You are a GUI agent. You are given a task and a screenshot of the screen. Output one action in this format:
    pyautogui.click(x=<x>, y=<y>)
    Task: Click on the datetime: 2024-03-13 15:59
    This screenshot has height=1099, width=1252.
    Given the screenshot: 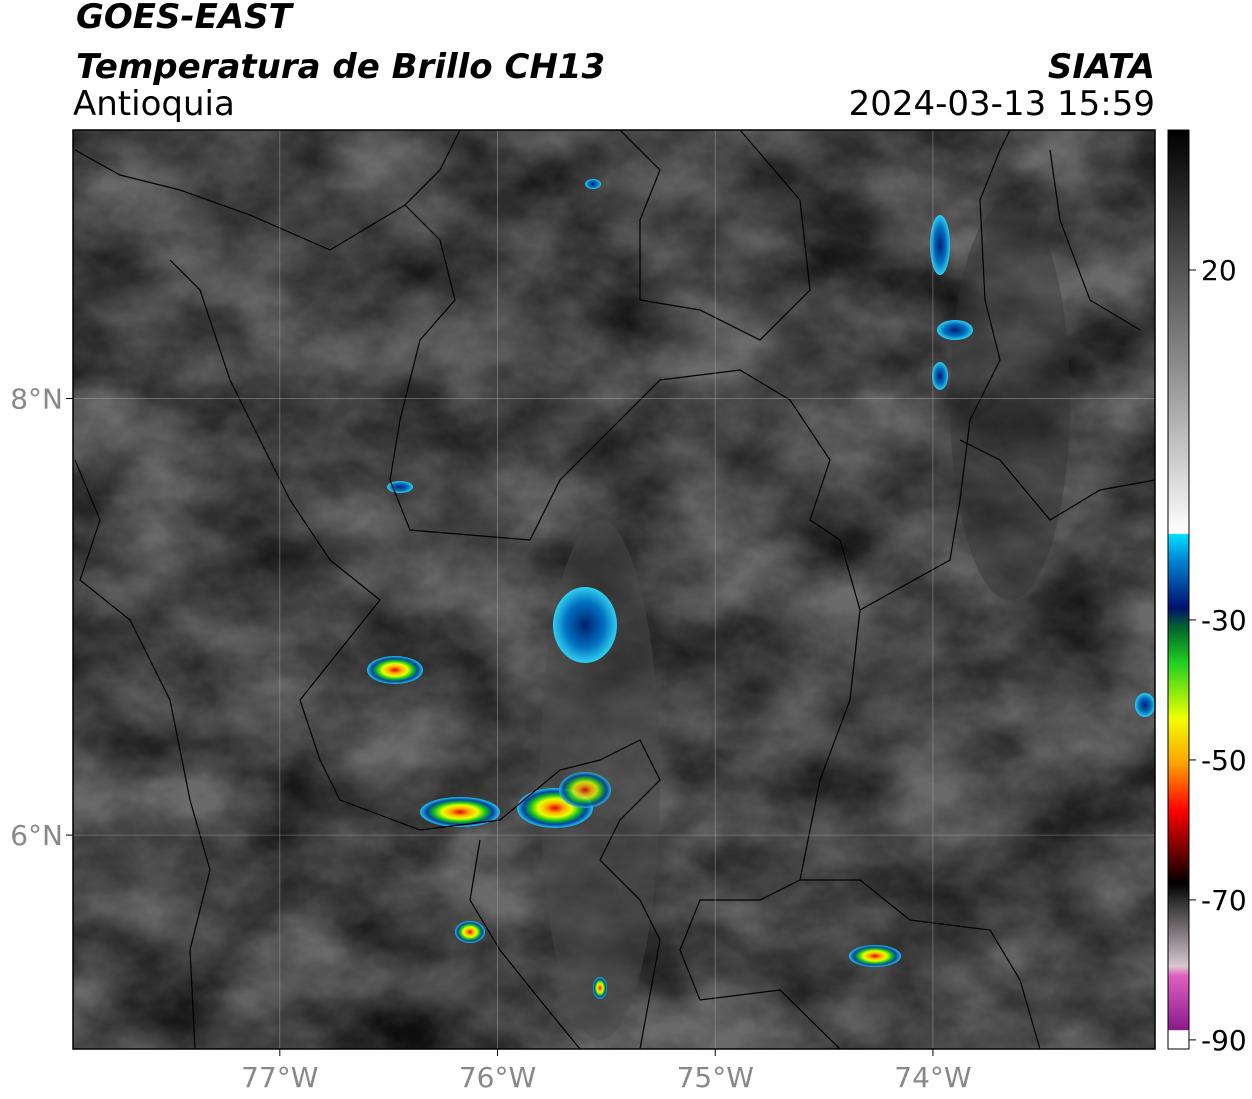 What is the action you would take?
    pyautogui.click(x=1002, y=104)
    